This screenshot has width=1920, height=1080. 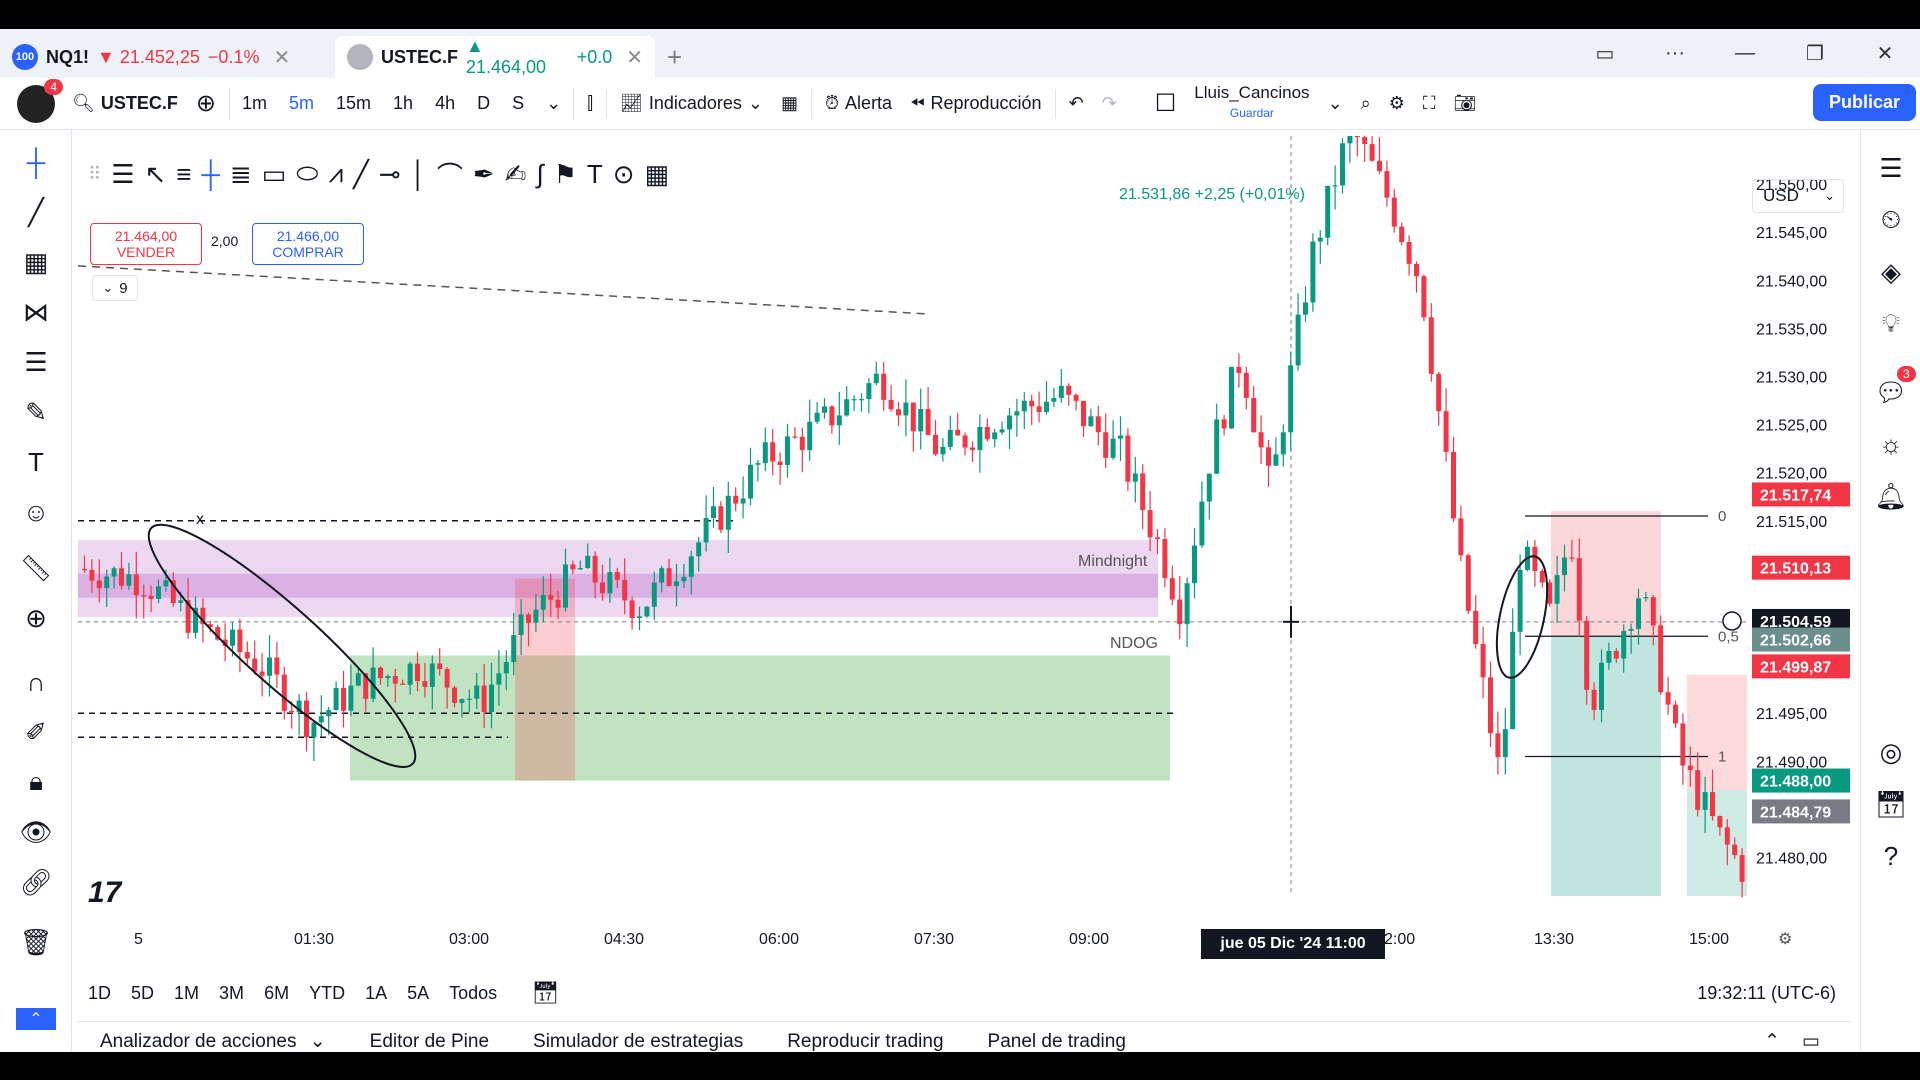 What do you see at coordinates (1076, 104) in the screenshot?
I see `undo-button: ↶` at bounding box center [1076, 104].